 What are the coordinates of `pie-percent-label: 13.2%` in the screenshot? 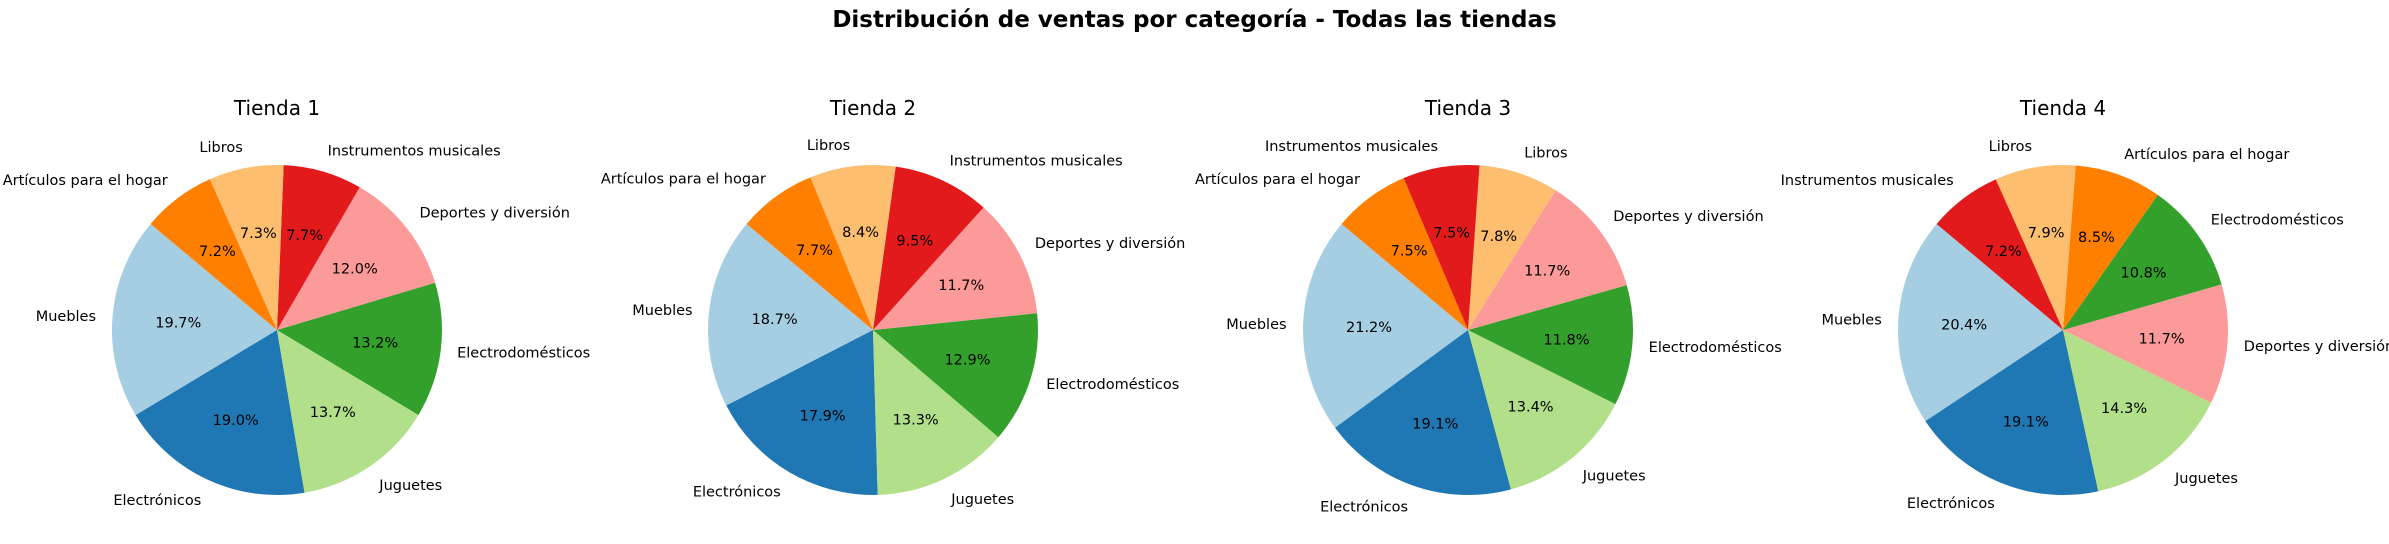 It's located at (375, 343).